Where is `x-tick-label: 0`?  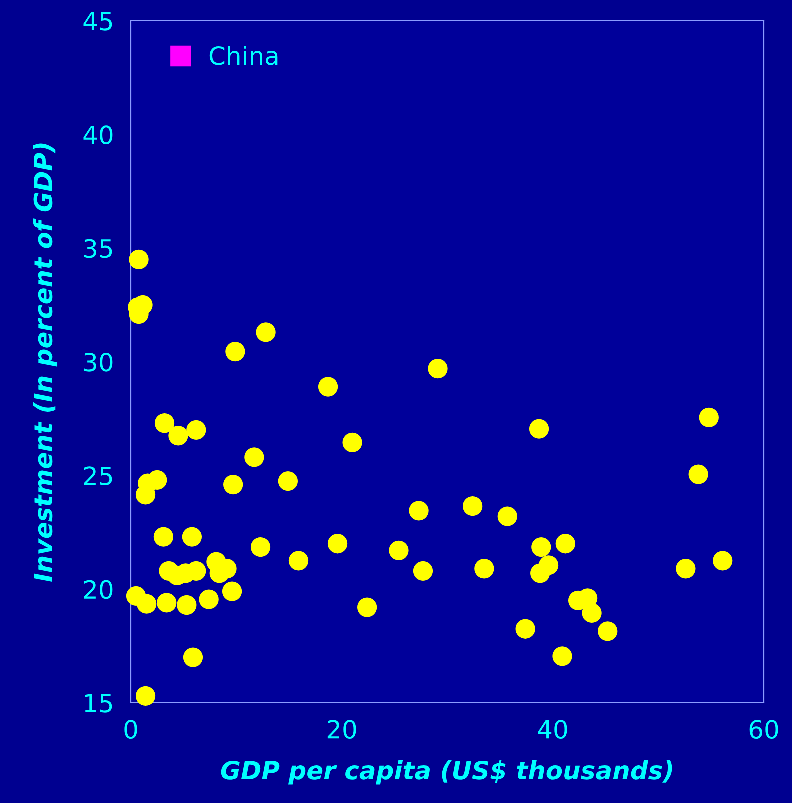 x-tick-label: 0 is located at coordinates (131, 730).